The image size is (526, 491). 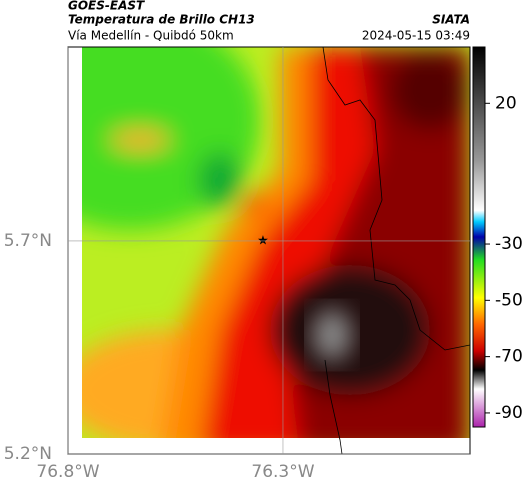 What do you see at coordinates (509, 413) in the screenshot?
I see `colorbar-tick-label: -90` at bounding box center [509, 413].